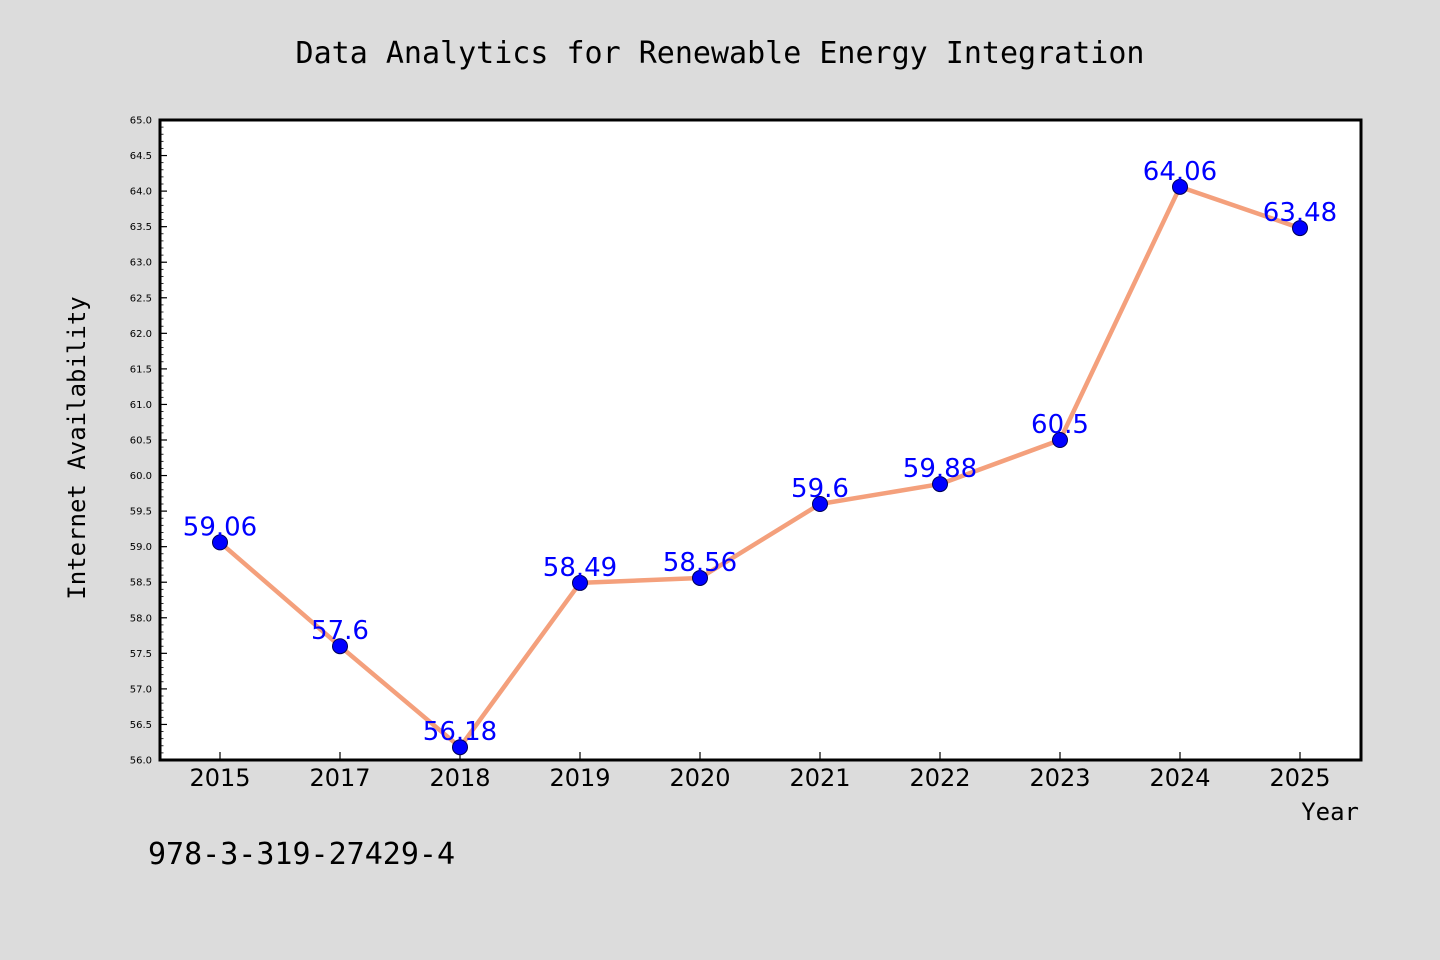  I want to click on data-label: 63.48, so click(1300, 213).